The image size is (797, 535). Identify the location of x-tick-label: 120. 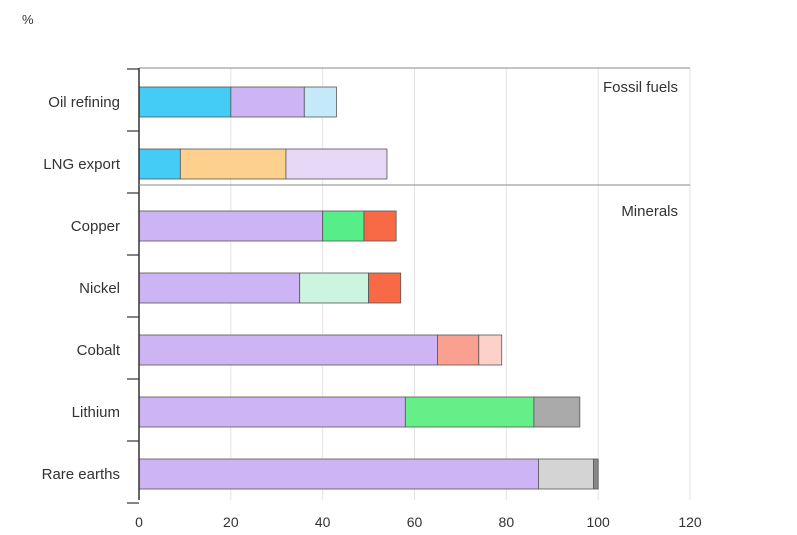
(690, 522).